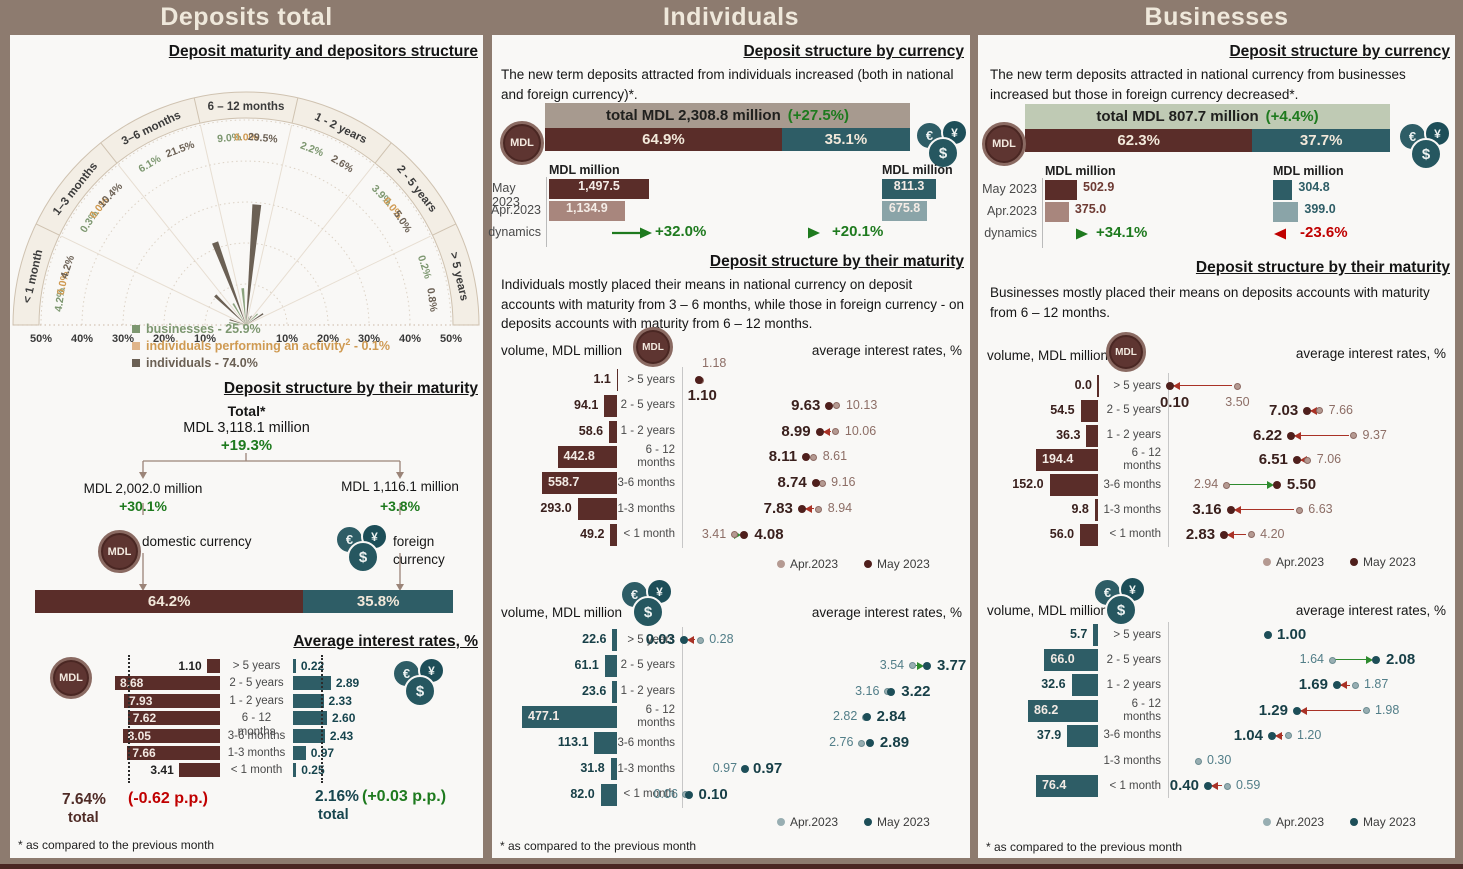  I want to click on mdl-rate-value: 3.41, so click(162, 770).